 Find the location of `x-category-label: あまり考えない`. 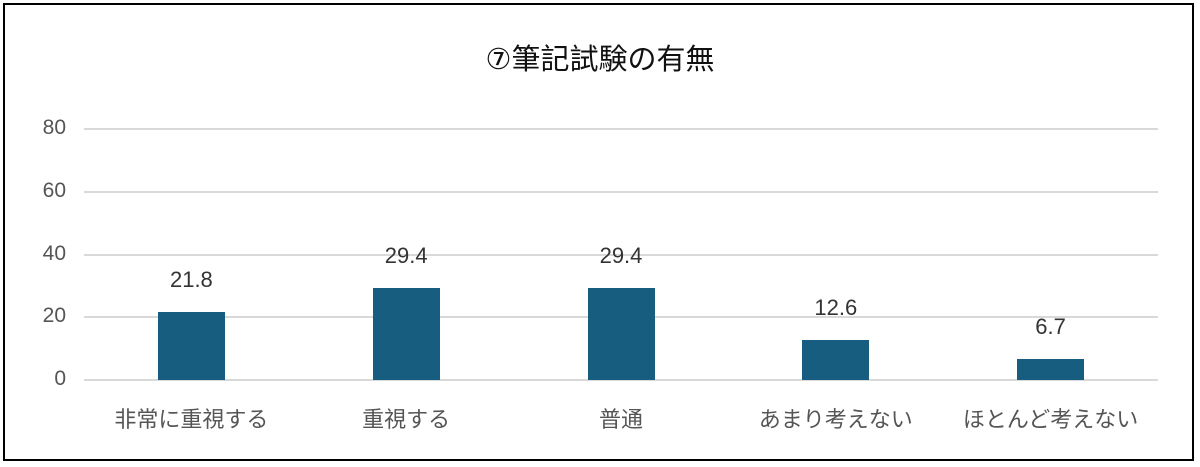

x-category-label: あまり考えない is located at coordinates (835, 420).